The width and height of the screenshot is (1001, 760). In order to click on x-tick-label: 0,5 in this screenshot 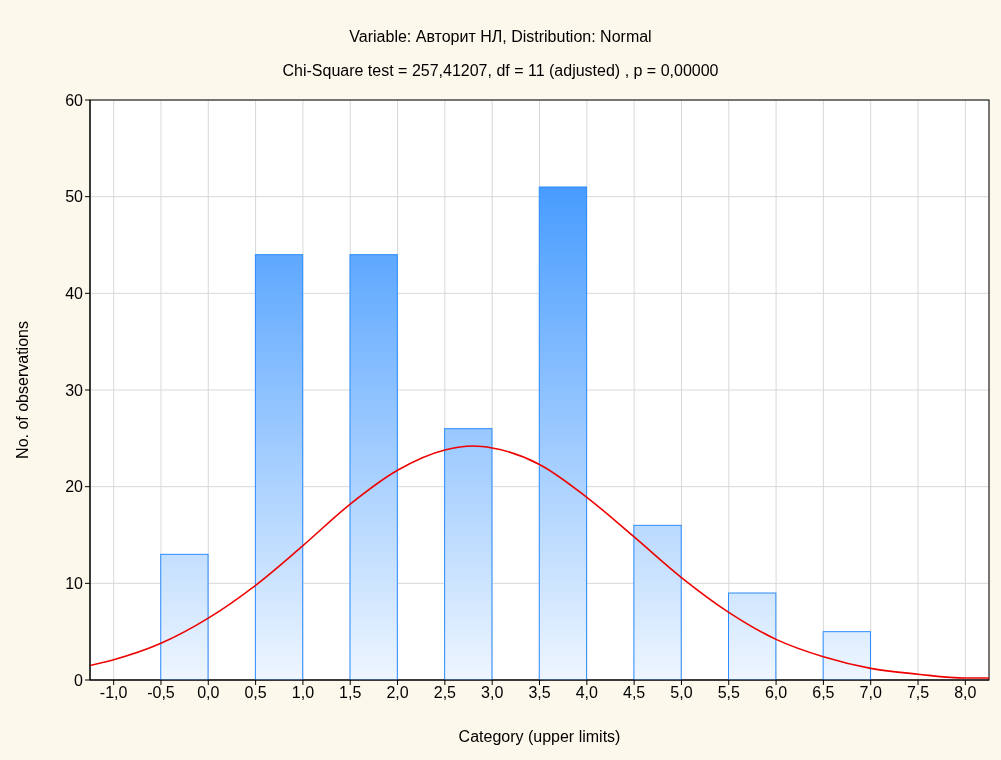, I will do `click(255, 693)`.